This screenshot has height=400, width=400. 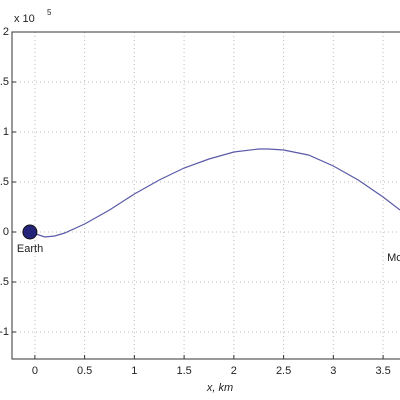 What do you see at coordinates (49, 12) in the screenshot?
I see `y-multiplier-exp: 5` at bounding box center [49, 12].